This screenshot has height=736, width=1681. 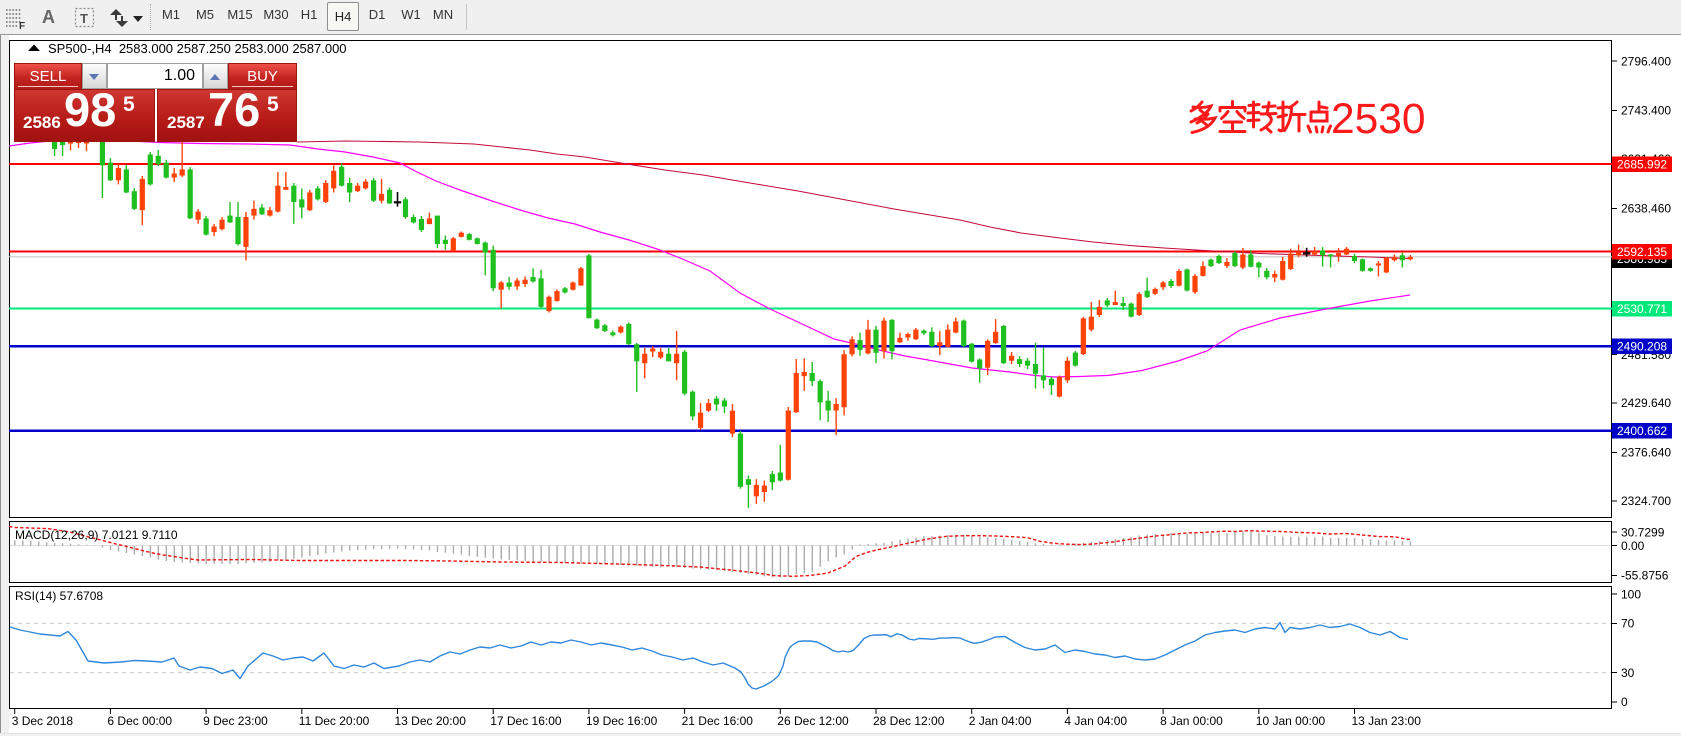 I want to click on svg-text: 0.00, so click(x=1633, y=546).